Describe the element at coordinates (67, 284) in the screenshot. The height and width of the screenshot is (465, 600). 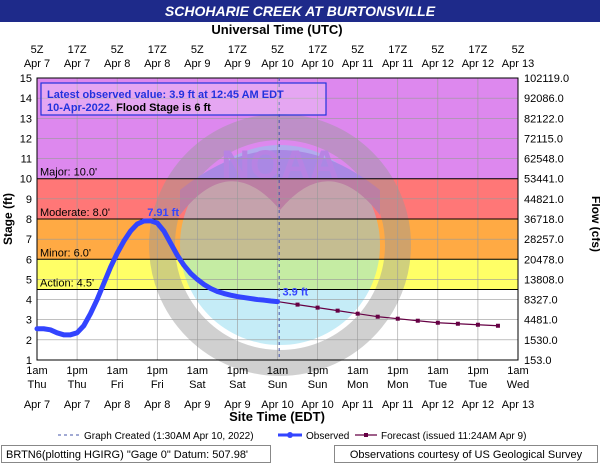
I see `label-action: Action: 4.5'` at that location.